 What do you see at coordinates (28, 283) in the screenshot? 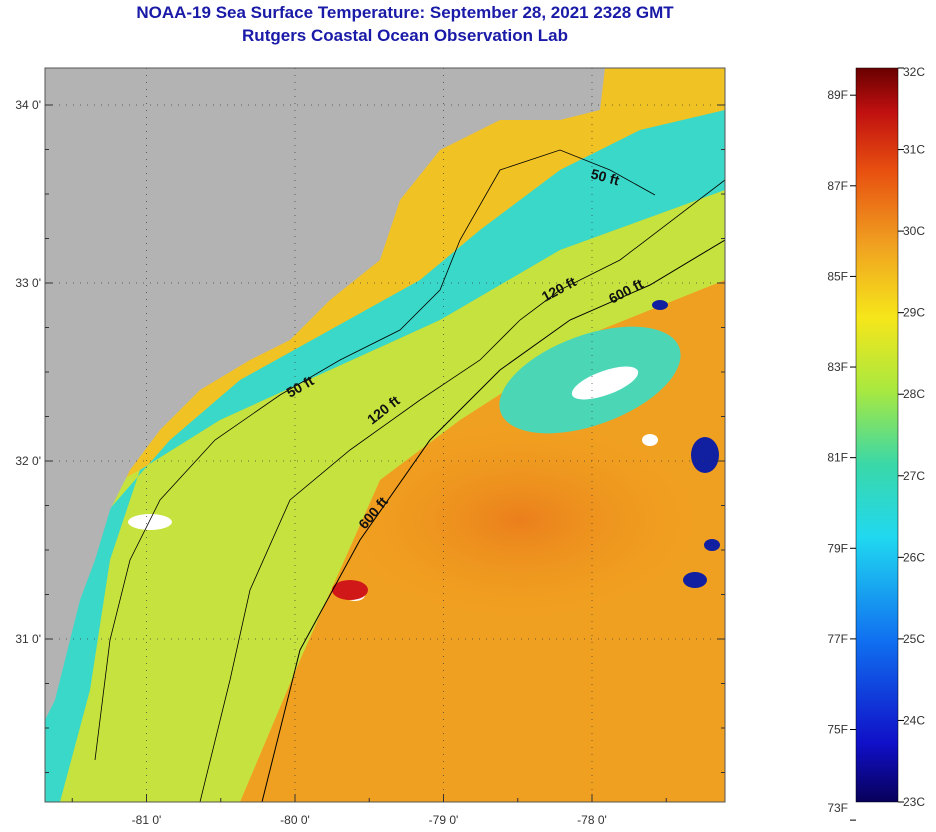
I see `lat-tick-label: 33 0'` at bounding box center [28, 283].